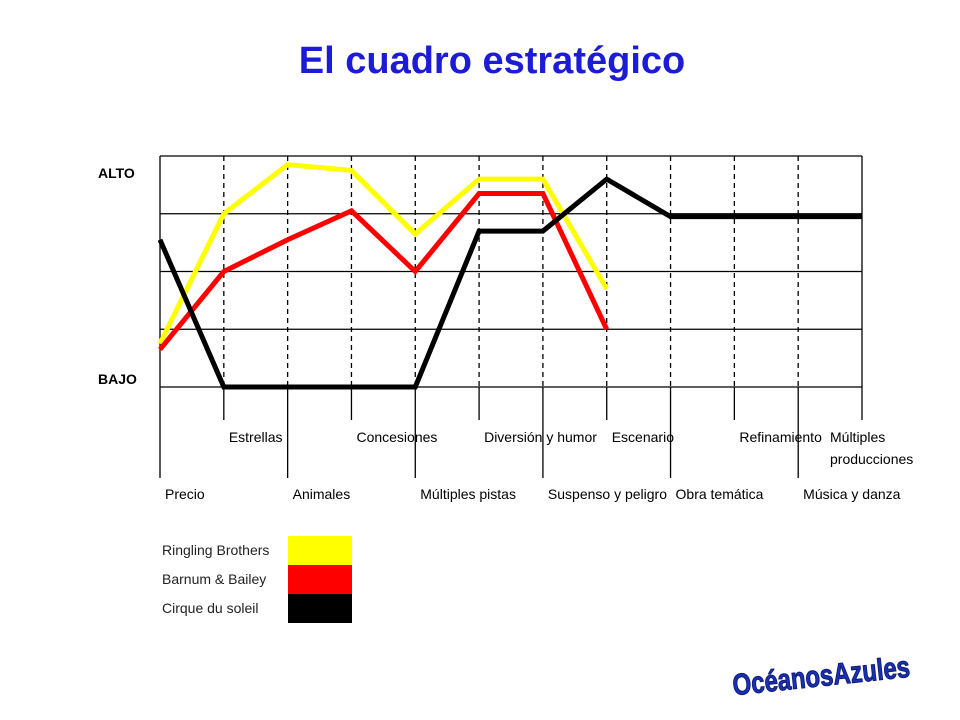  Describe the element at coordinates (256, 437) in the screenshot. I see `category-label: Estrellas` at that location.